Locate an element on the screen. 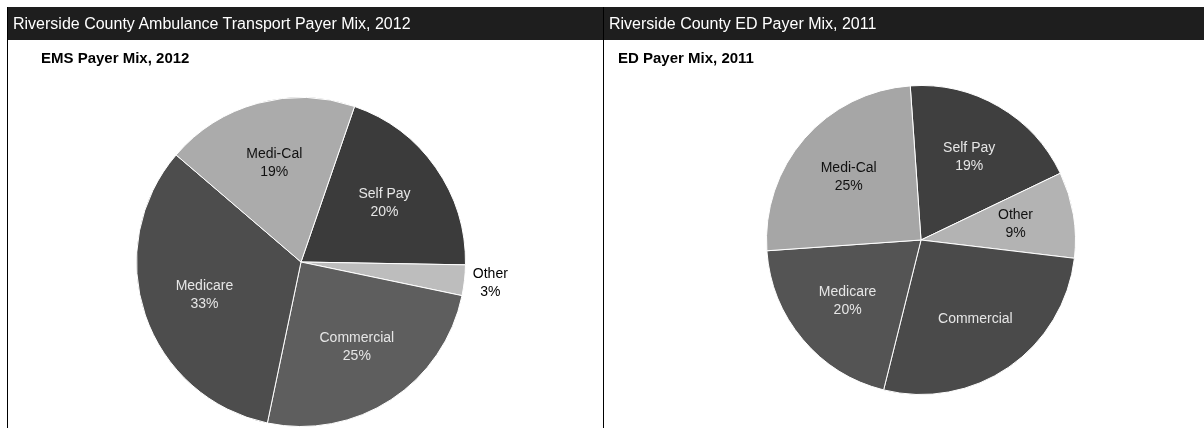  chart-subtitle: EMS Payer Mix, 2012 is located at coordinates (115, 57).